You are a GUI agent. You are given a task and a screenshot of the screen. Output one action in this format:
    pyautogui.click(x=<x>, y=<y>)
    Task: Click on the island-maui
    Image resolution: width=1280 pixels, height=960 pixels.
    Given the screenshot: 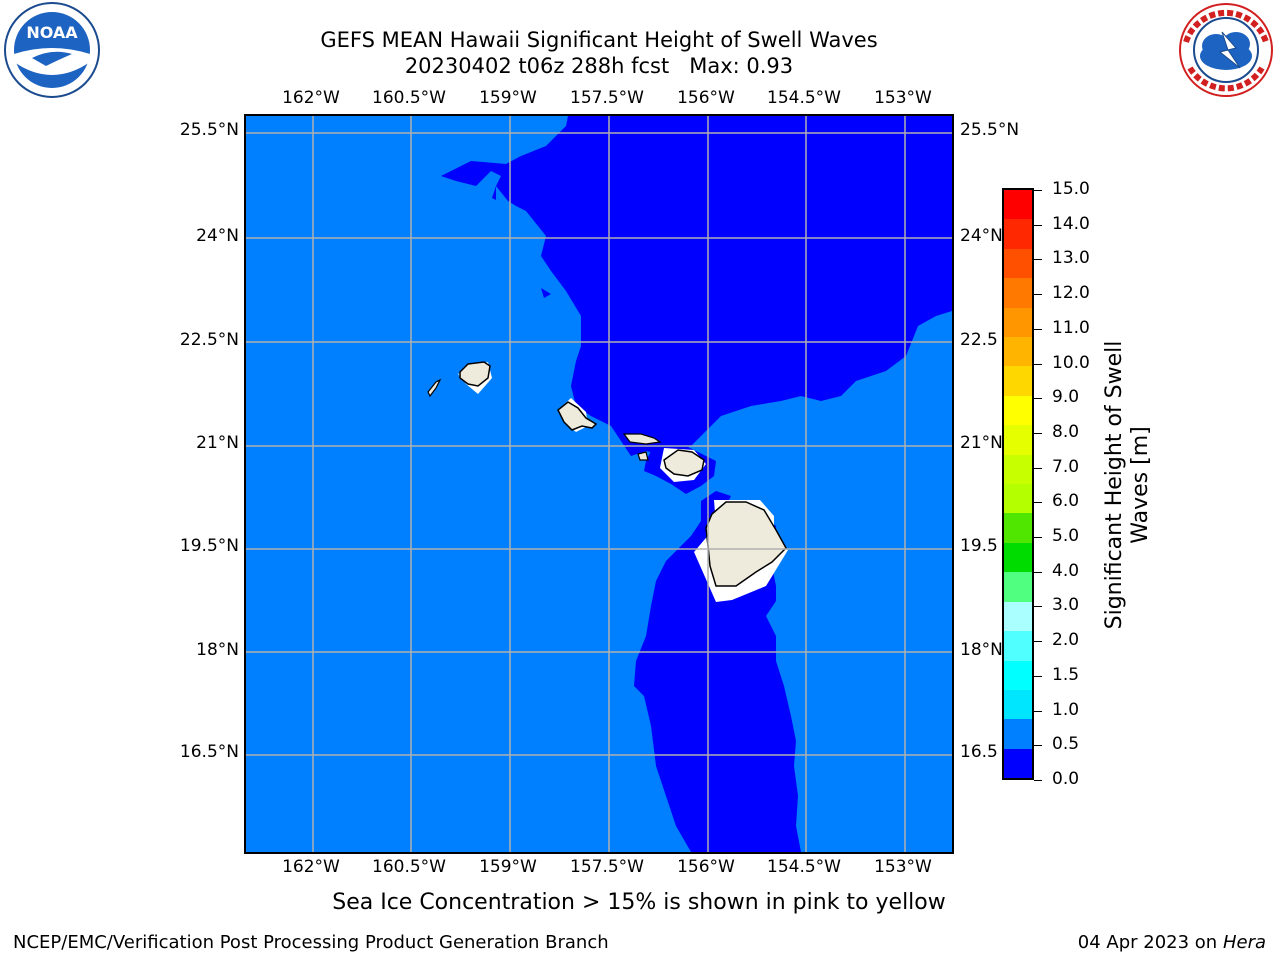 What is the action you would take?
    pyautogui.click(x=684, y=463)
    